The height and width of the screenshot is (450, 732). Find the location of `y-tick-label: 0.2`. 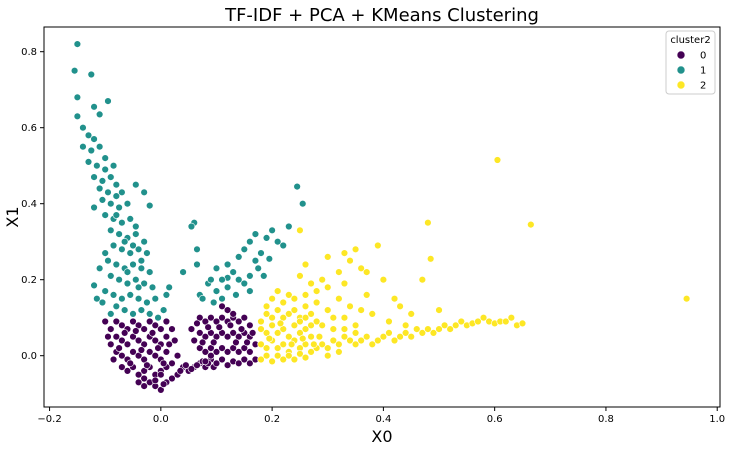

y-tick-label: 0.2 is located at coordinates (29, 280).